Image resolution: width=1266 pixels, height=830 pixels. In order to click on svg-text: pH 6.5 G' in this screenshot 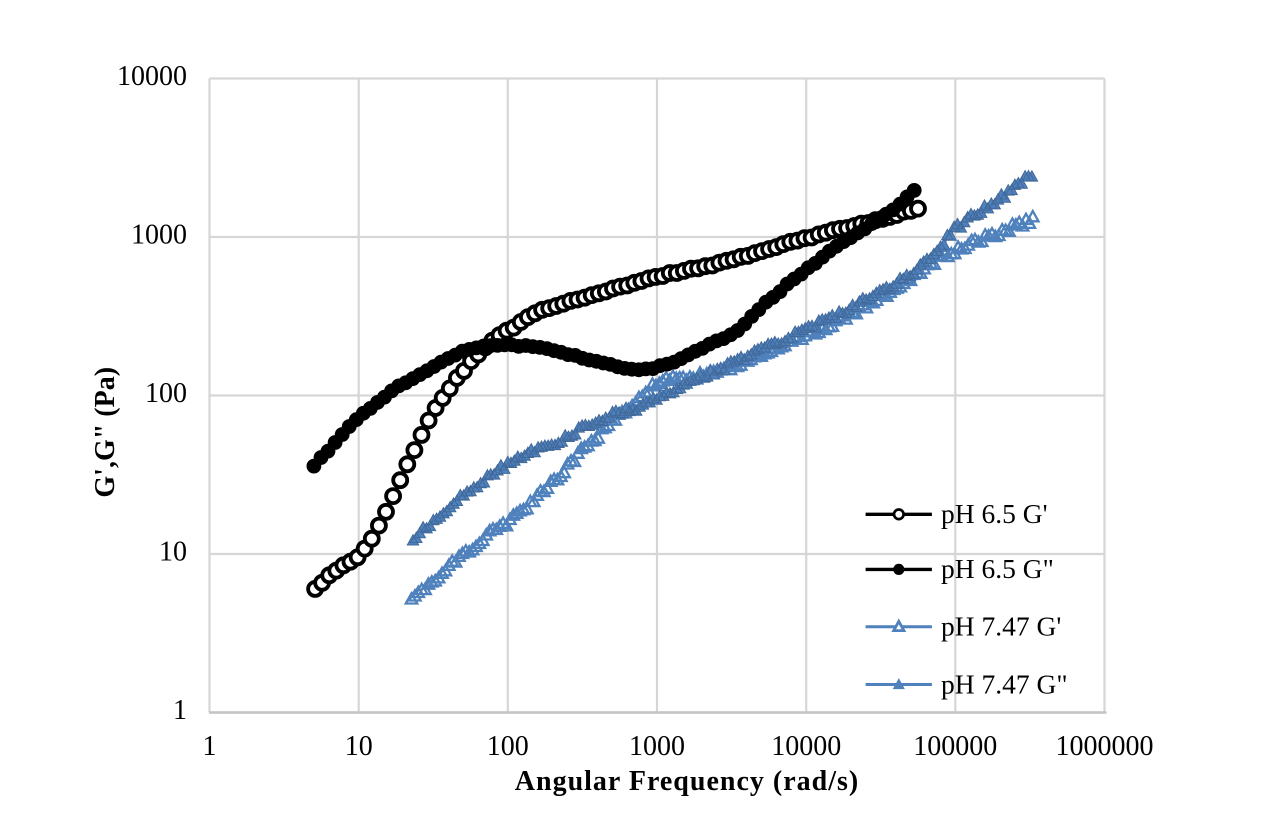, I will do `click(994, 513)`.